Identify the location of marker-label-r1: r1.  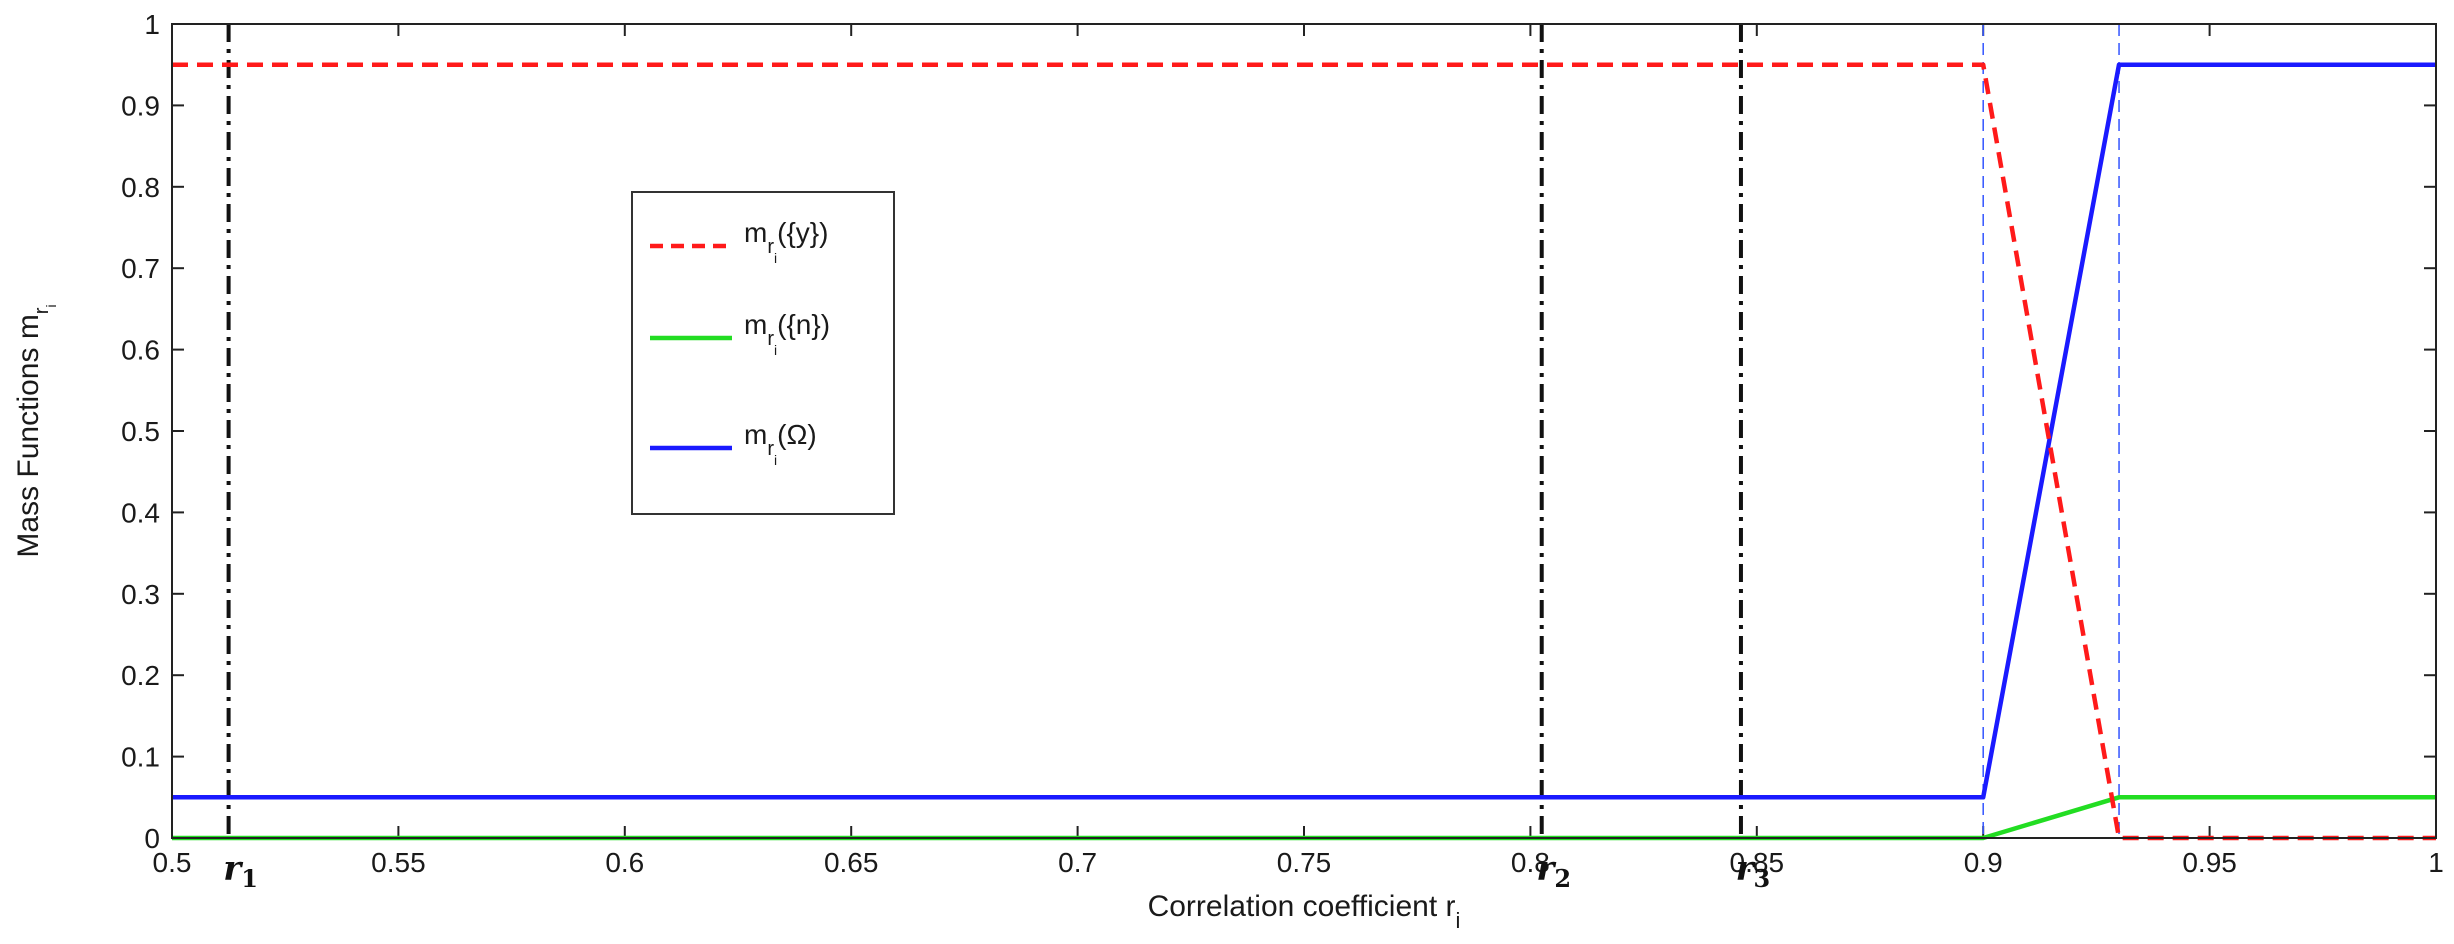
(240, 871).